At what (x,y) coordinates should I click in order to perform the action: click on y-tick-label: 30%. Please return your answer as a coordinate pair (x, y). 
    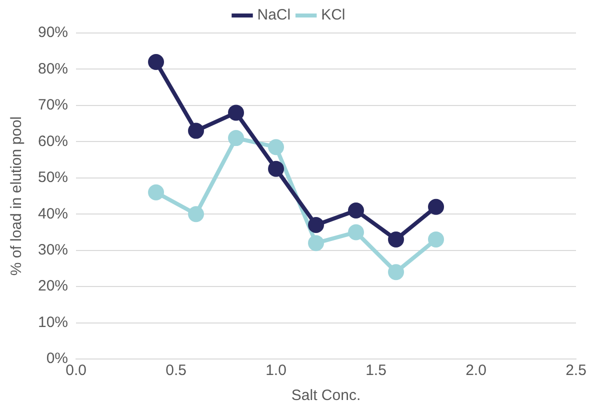
    Looking at the image, I should click on (53, 249).